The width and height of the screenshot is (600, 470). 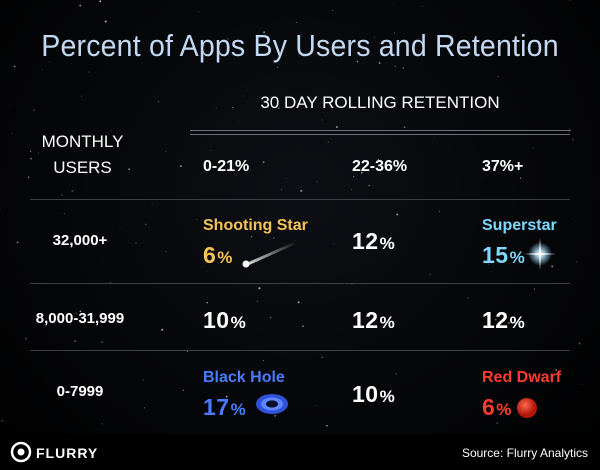 What do you see at coordinates (380, 130) in the screenshot?
I see `header-rule-upper` at bounding box center [380, 130].